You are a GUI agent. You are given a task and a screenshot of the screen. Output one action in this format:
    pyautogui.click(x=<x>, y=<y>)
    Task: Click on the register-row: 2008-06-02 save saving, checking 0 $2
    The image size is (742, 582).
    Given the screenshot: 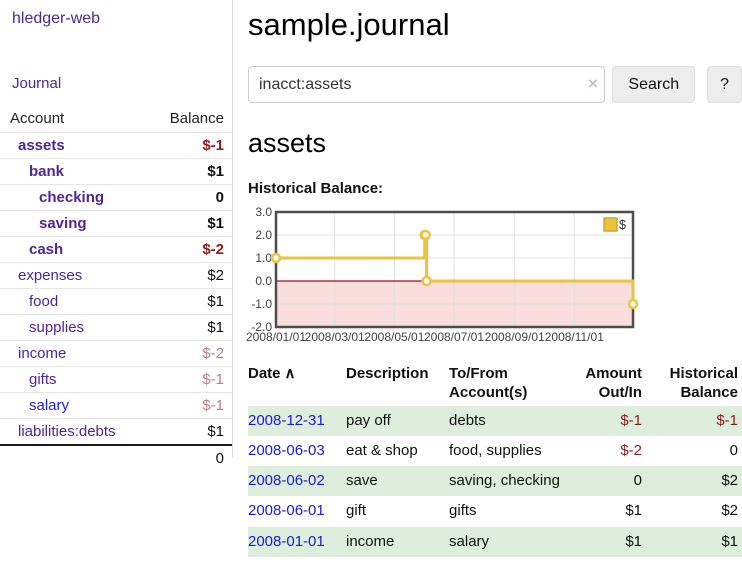 What is the action you would take?
    pyautogui.click(x=495, y=481)
    